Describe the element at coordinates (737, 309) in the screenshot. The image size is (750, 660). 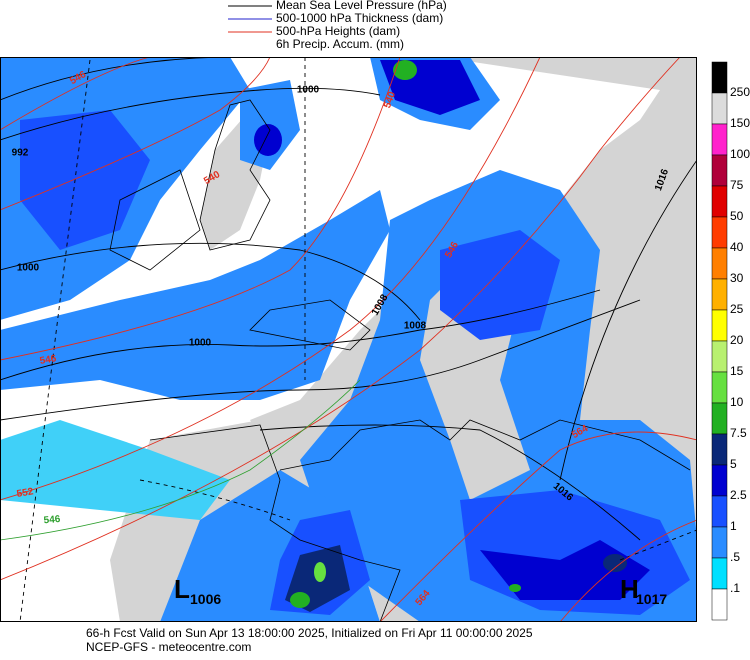
I see `colorbar-label: 25` at that location.